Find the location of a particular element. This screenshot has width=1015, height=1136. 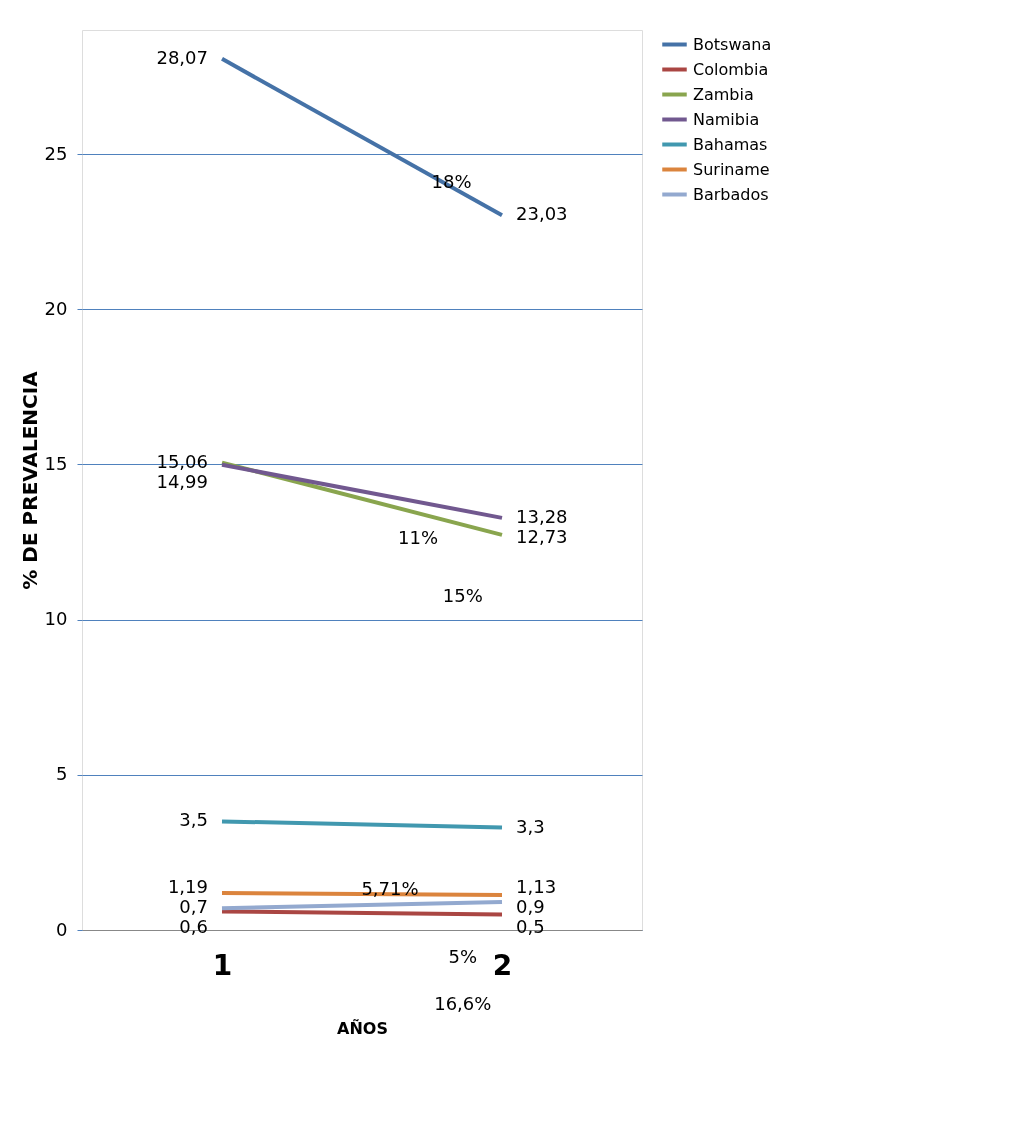

legend-label: Namibia is located at coordinates (726, 119).